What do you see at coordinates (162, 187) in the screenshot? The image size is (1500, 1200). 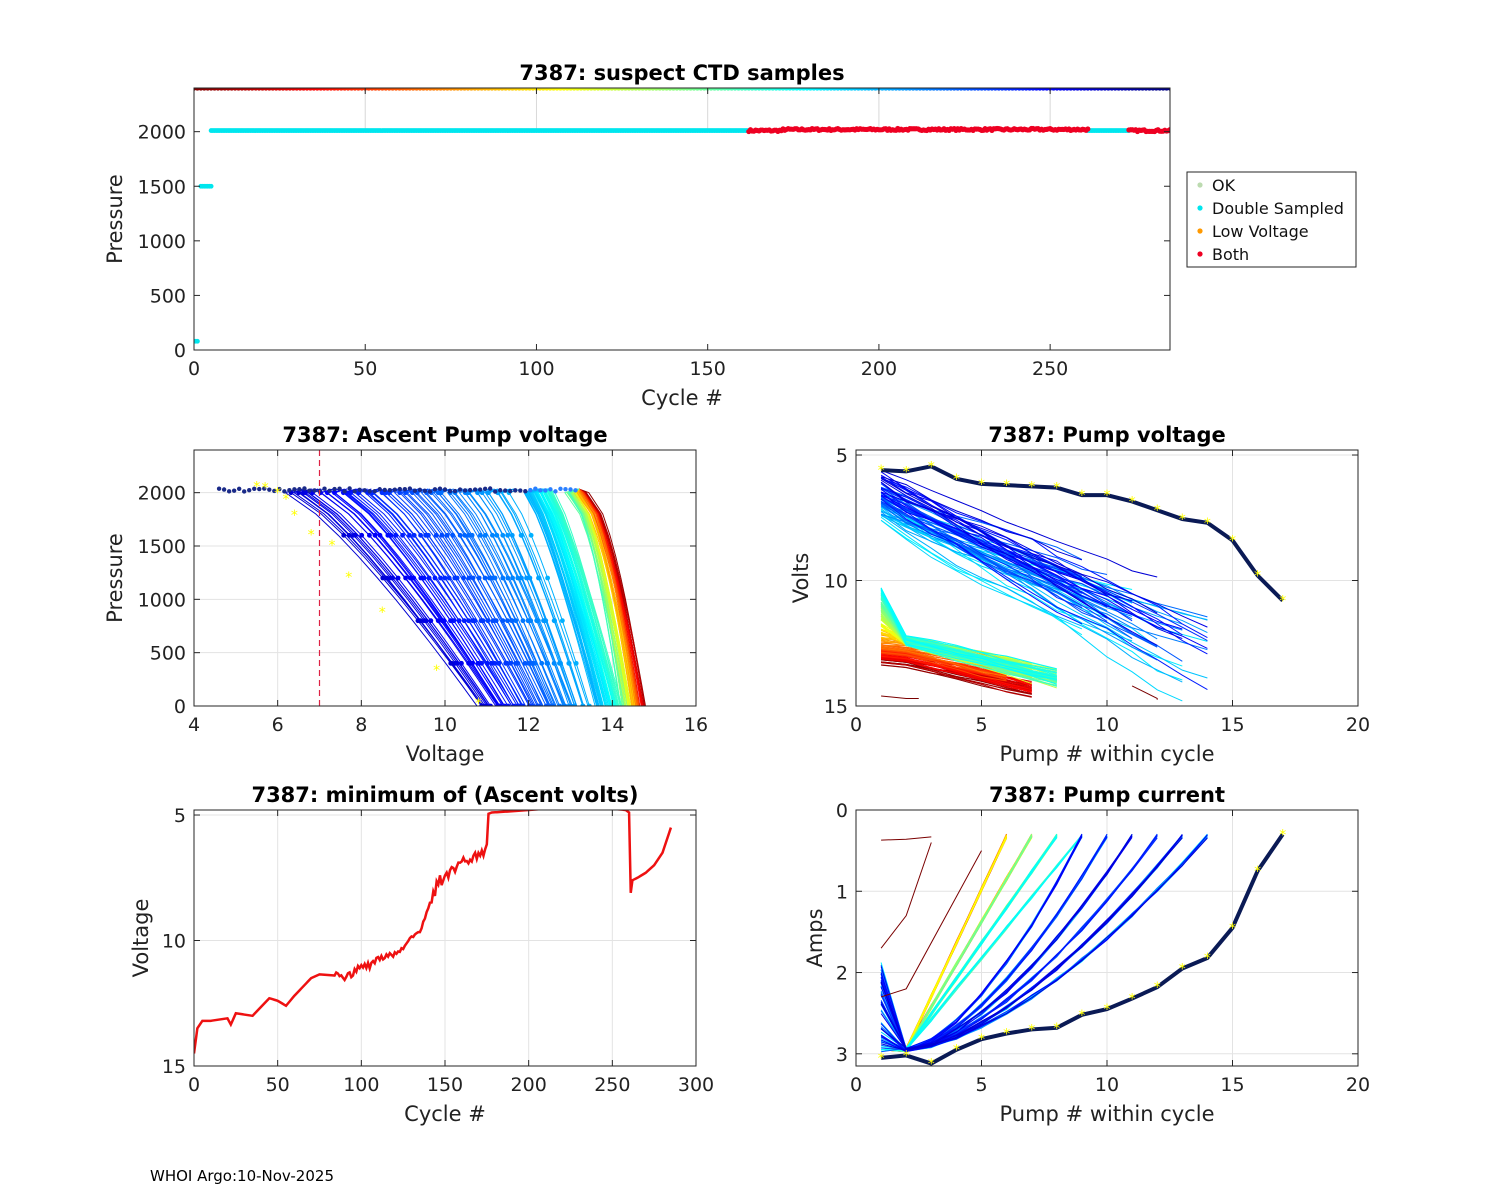 I see `y-tick-label: 1500` at bounding box center [162, 187].